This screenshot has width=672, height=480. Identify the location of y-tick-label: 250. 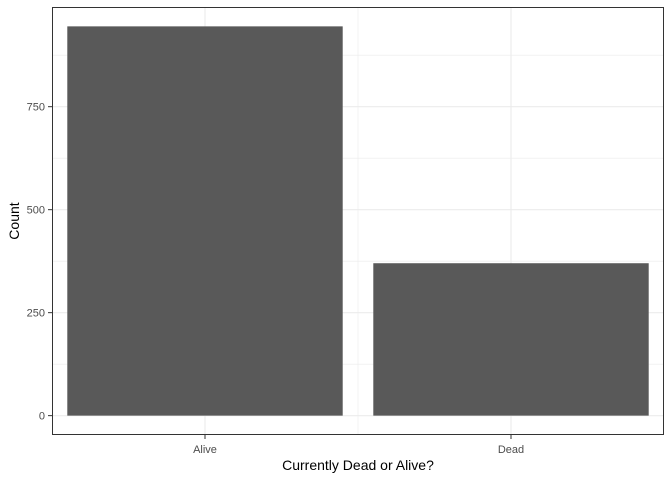
(36, 314).